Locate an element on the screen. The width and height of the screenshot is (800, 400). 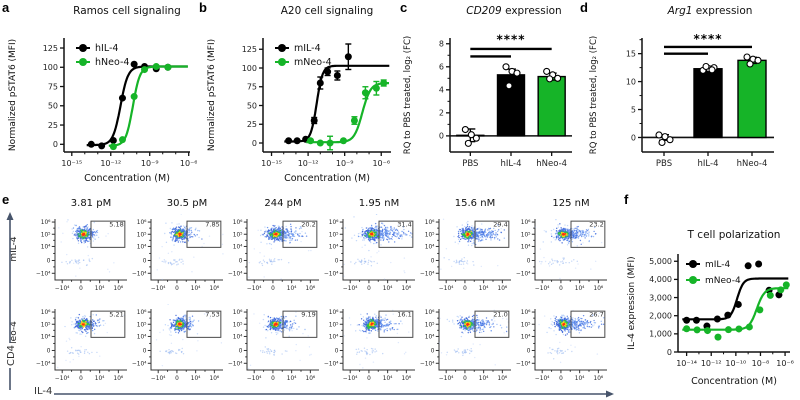
legend-label: mIL-4 is located at coordinates (718, 265).